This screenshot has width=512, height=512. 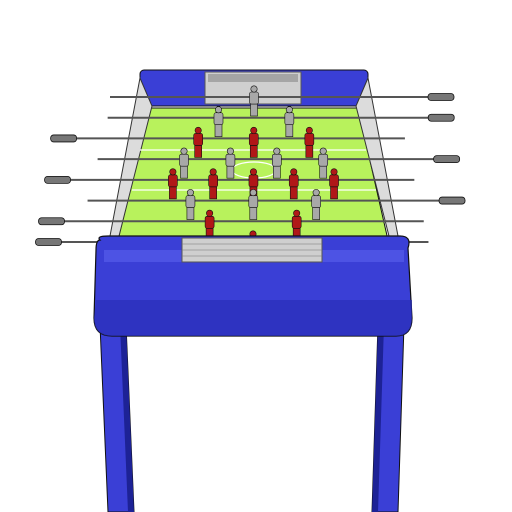 I want to click on leg-left-shade, so click(x=127, y=418).